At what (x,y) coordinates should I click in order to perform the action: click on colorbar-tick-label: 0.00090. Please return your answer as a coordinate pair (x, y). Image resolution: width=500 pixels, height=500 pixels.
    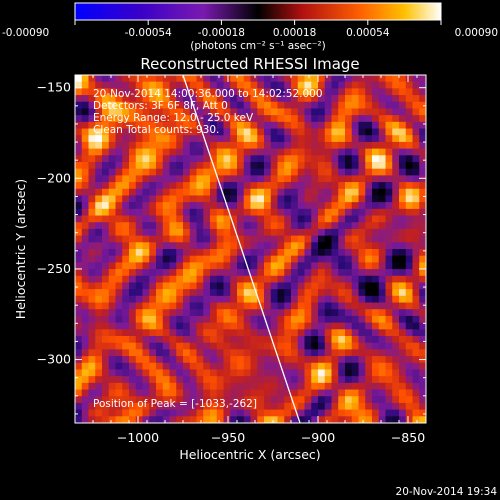
    Looking at the image, I should click on (476, 33).